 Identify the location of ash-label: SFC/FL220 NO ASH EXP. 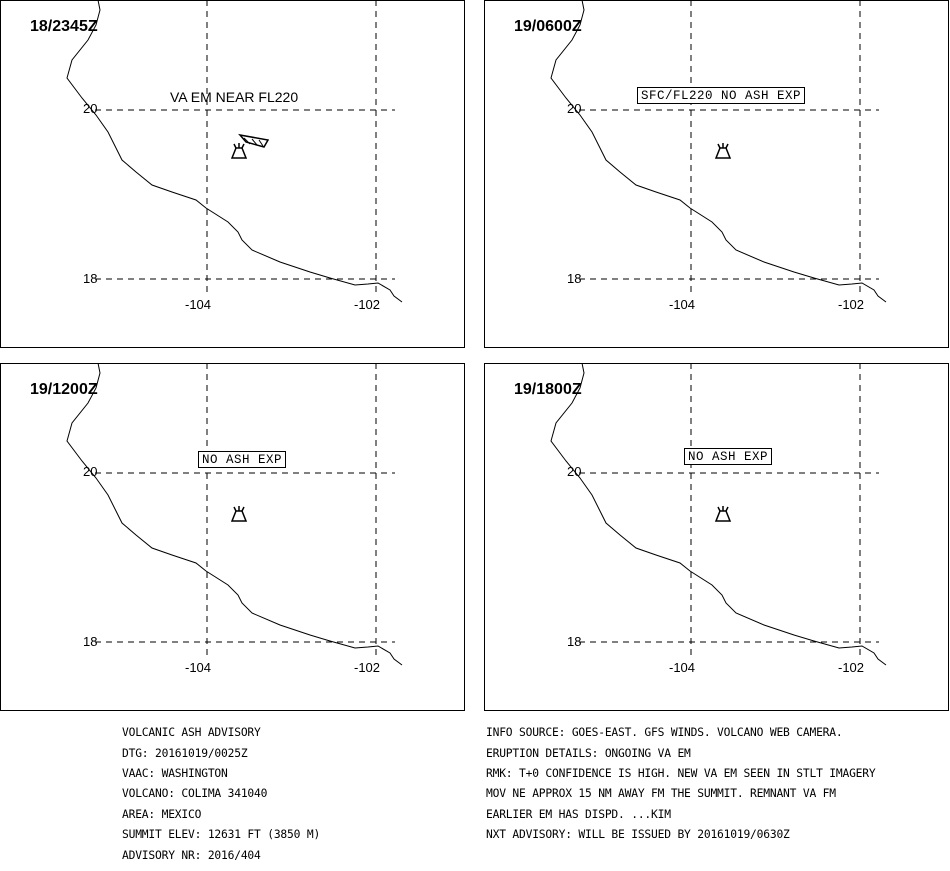
(721, 95).